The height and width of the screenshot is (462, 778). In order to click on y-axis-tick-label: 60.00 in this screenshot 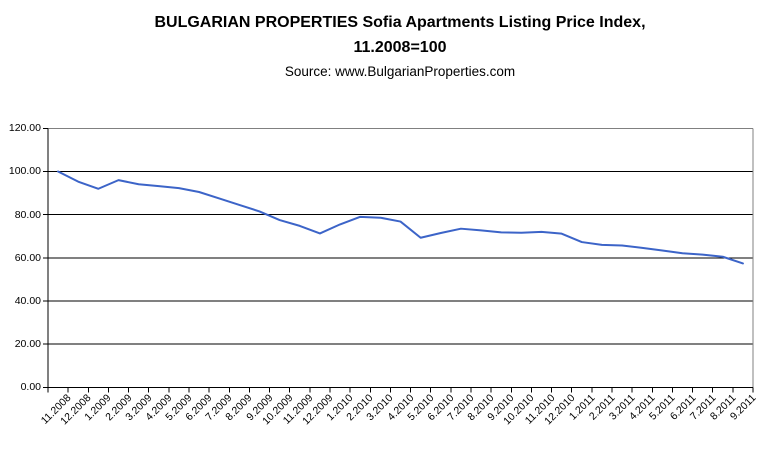, I will do `click(27, 257)`.